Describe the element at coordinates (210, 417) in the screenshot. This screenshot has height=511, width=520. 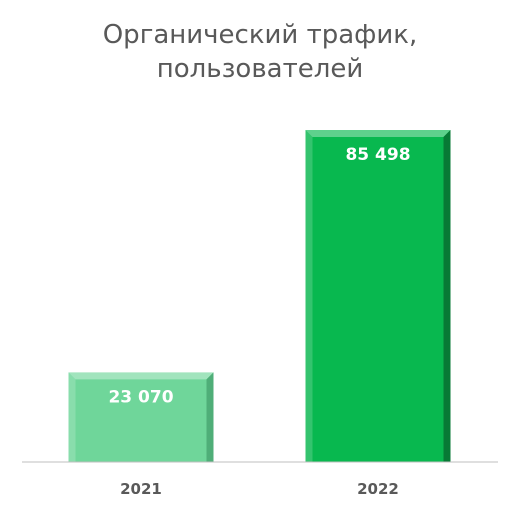
I see `bar-bevel-right-2021` at that location.